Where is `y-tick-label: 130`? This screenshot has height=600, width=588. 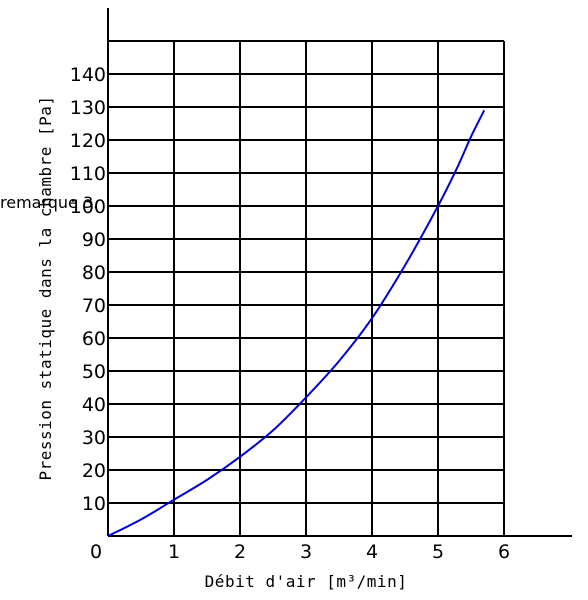 y-tick-label: 130 is located at coordinates (88, 108).